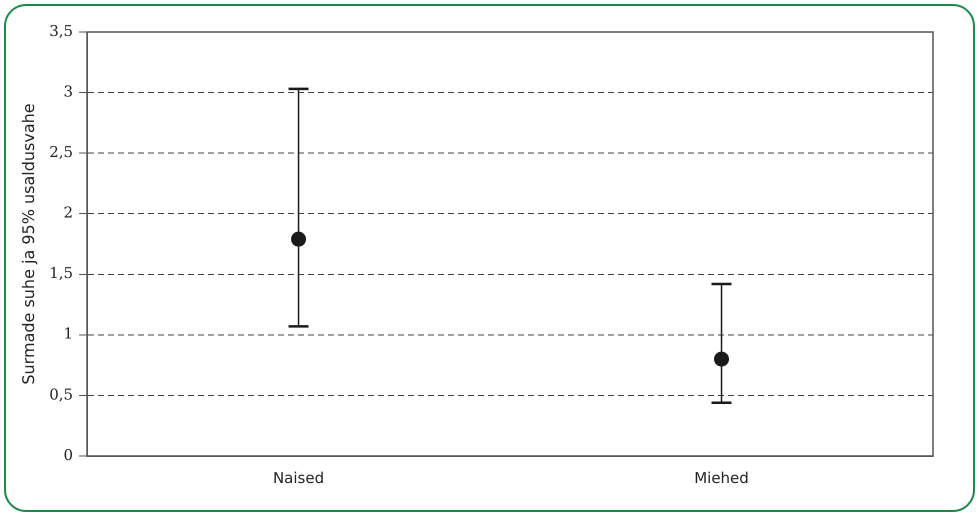 Image resolution: width=979 pixels, height=516 pixels. What do you see at coordinates (28, 244) in the screenshot?
I see `y-axis-title: Surmade suhe ja 95% usaldusvahe` at bounding box center [28, 244].